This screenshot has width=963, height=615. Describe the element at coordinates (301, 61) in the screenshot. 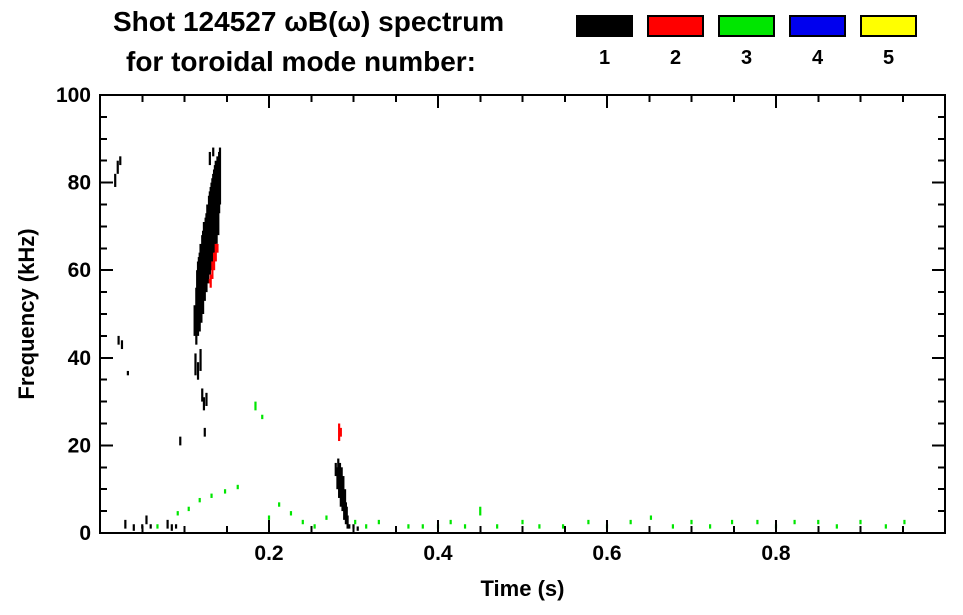

I see `figure-title-line2: for toroidal mode number:` at that location.